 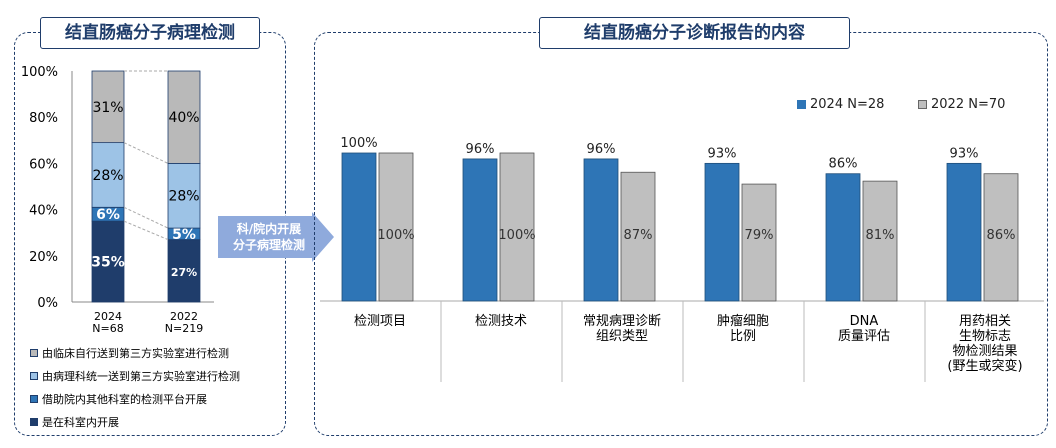 I want to click on y-tick-label: 60%, so click(x=43, y=164).